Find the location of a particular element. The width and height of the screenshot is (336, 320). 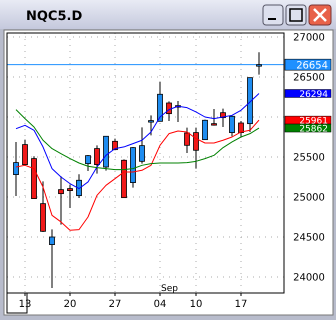

chart-title: NQC5.D is located at coordinates (54, 16).